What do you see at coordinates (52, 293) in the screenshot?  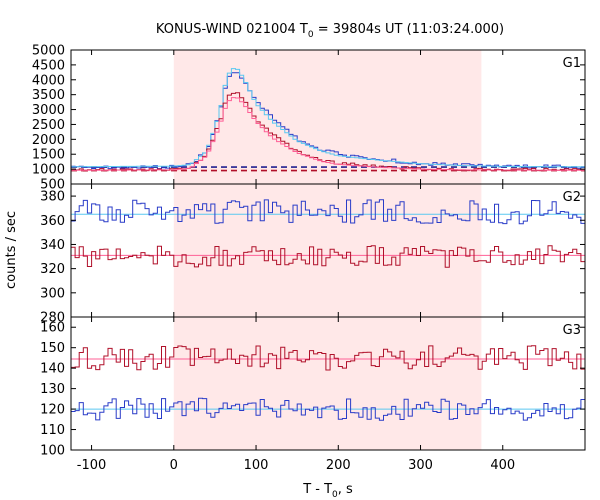 I see `y-tick-label: 300` at bounding box center [52, 293].